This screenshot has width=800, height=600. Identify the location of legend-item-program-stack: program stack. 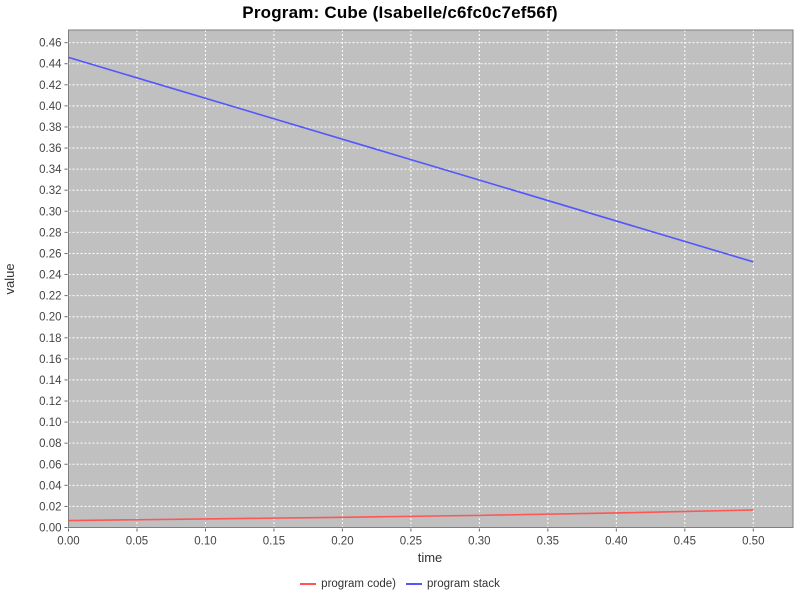
(452, 584).